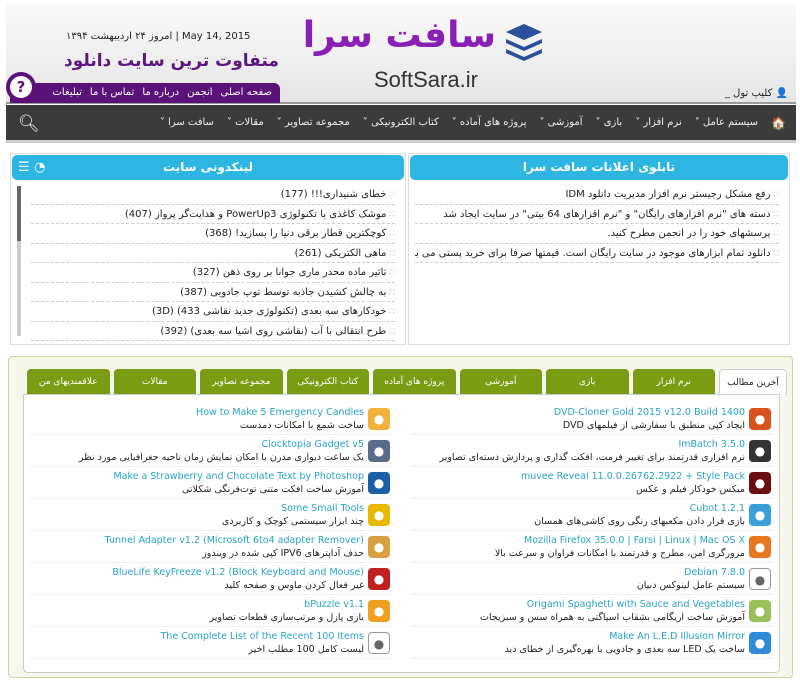 This screenshot has width=800, height=680. What do you see at coordinates (597, 234) in the screenshot?
I see `notice-item: پرسشهای خود را در انجمن مطرح کنید.` at bounding box center [597, 234].